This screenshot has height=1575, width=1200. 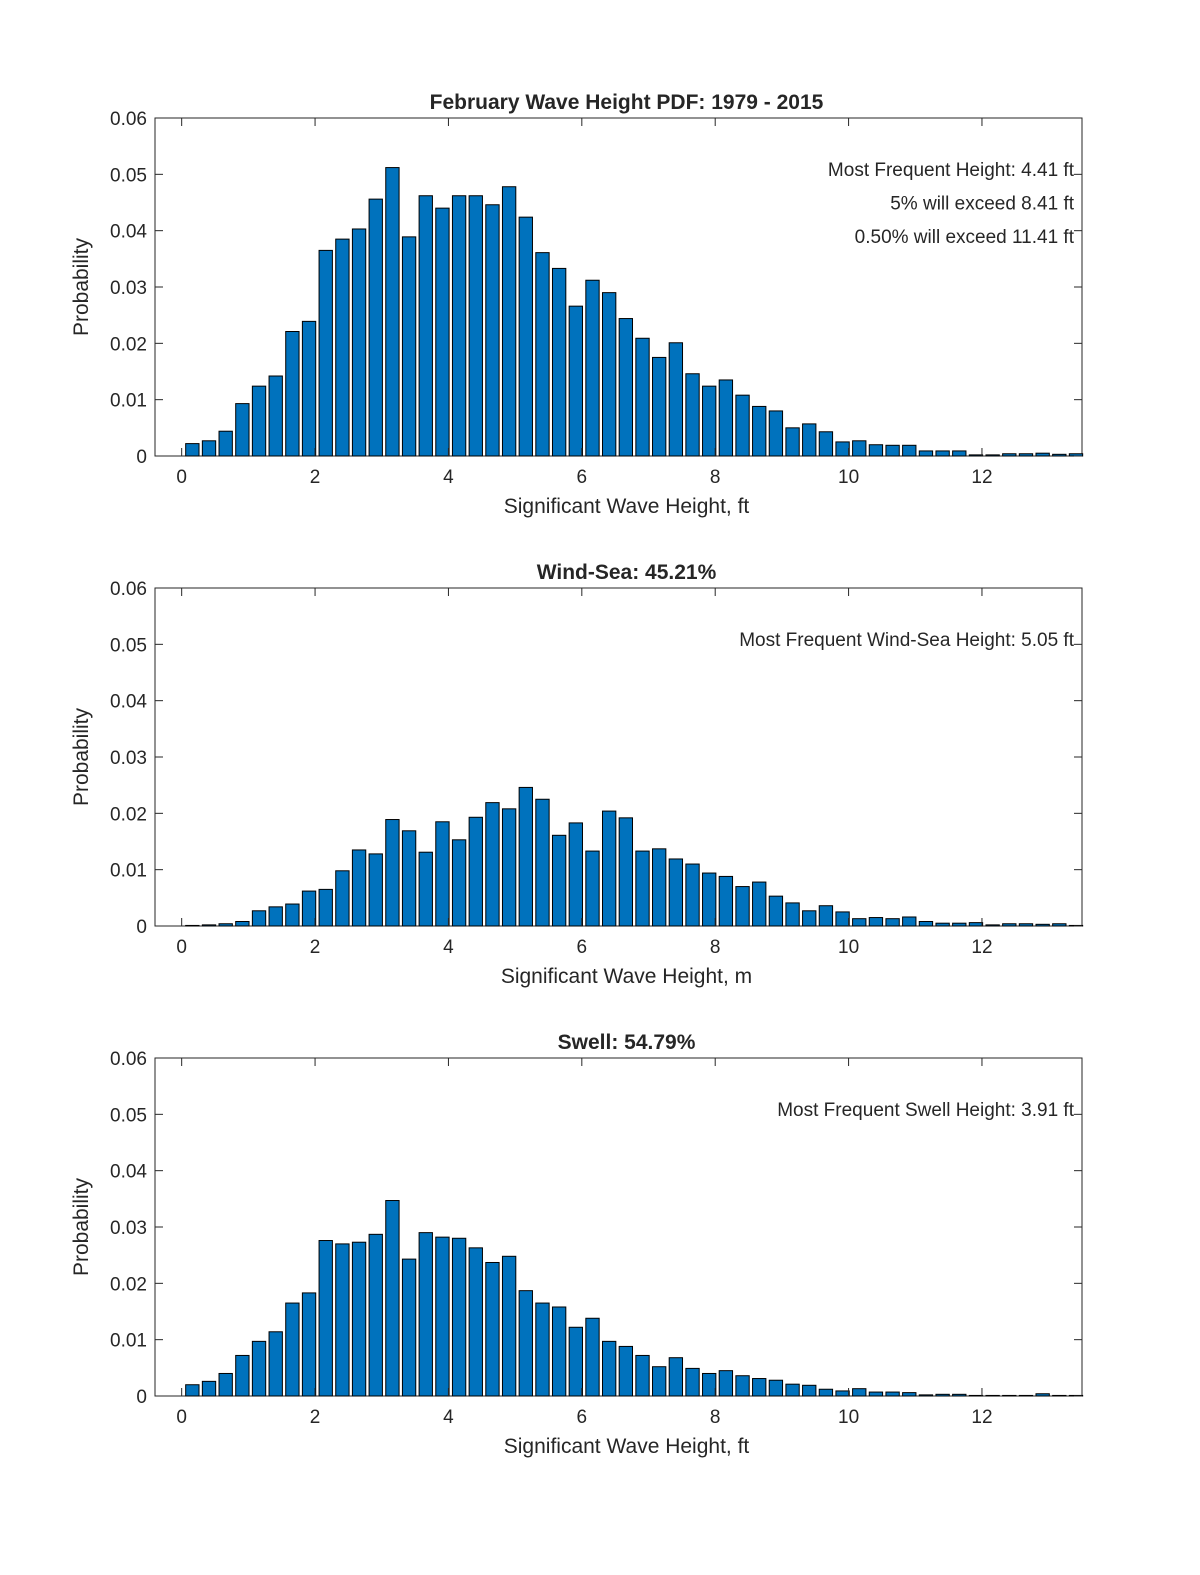 What do you see at coordinates (627, 1042) in the screenshot?
I see `chart-title: Swell: 54.79%` at bounding box center [627, 1042].